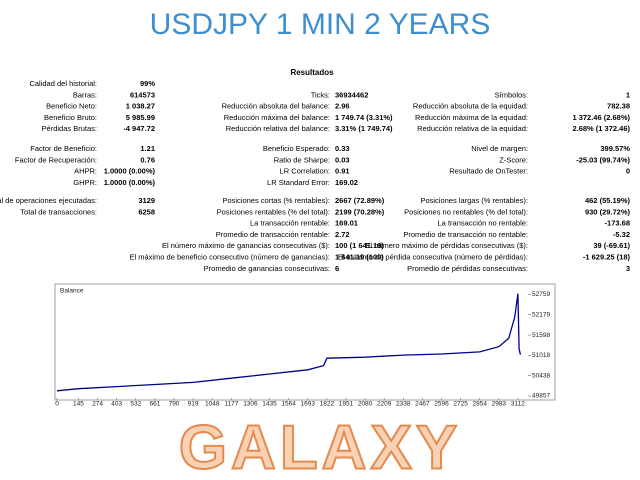 The width and height of the screenshot is (640, 480). Describe the element at coordinates (365, 404) in the screenshot. I see `x-tick-label: 2080` at that location.